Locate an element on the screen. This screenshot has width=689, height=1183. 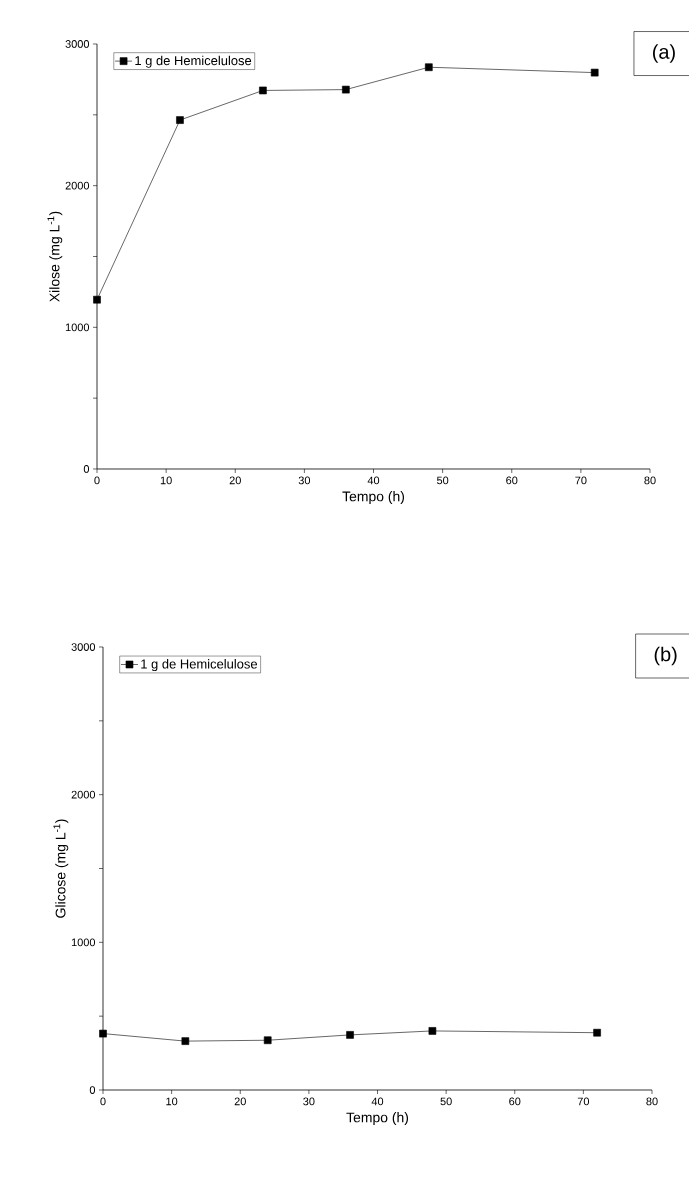
y-axis-title: Xilose (mg L$^{-1}$) is located at coordinates (55, 256).